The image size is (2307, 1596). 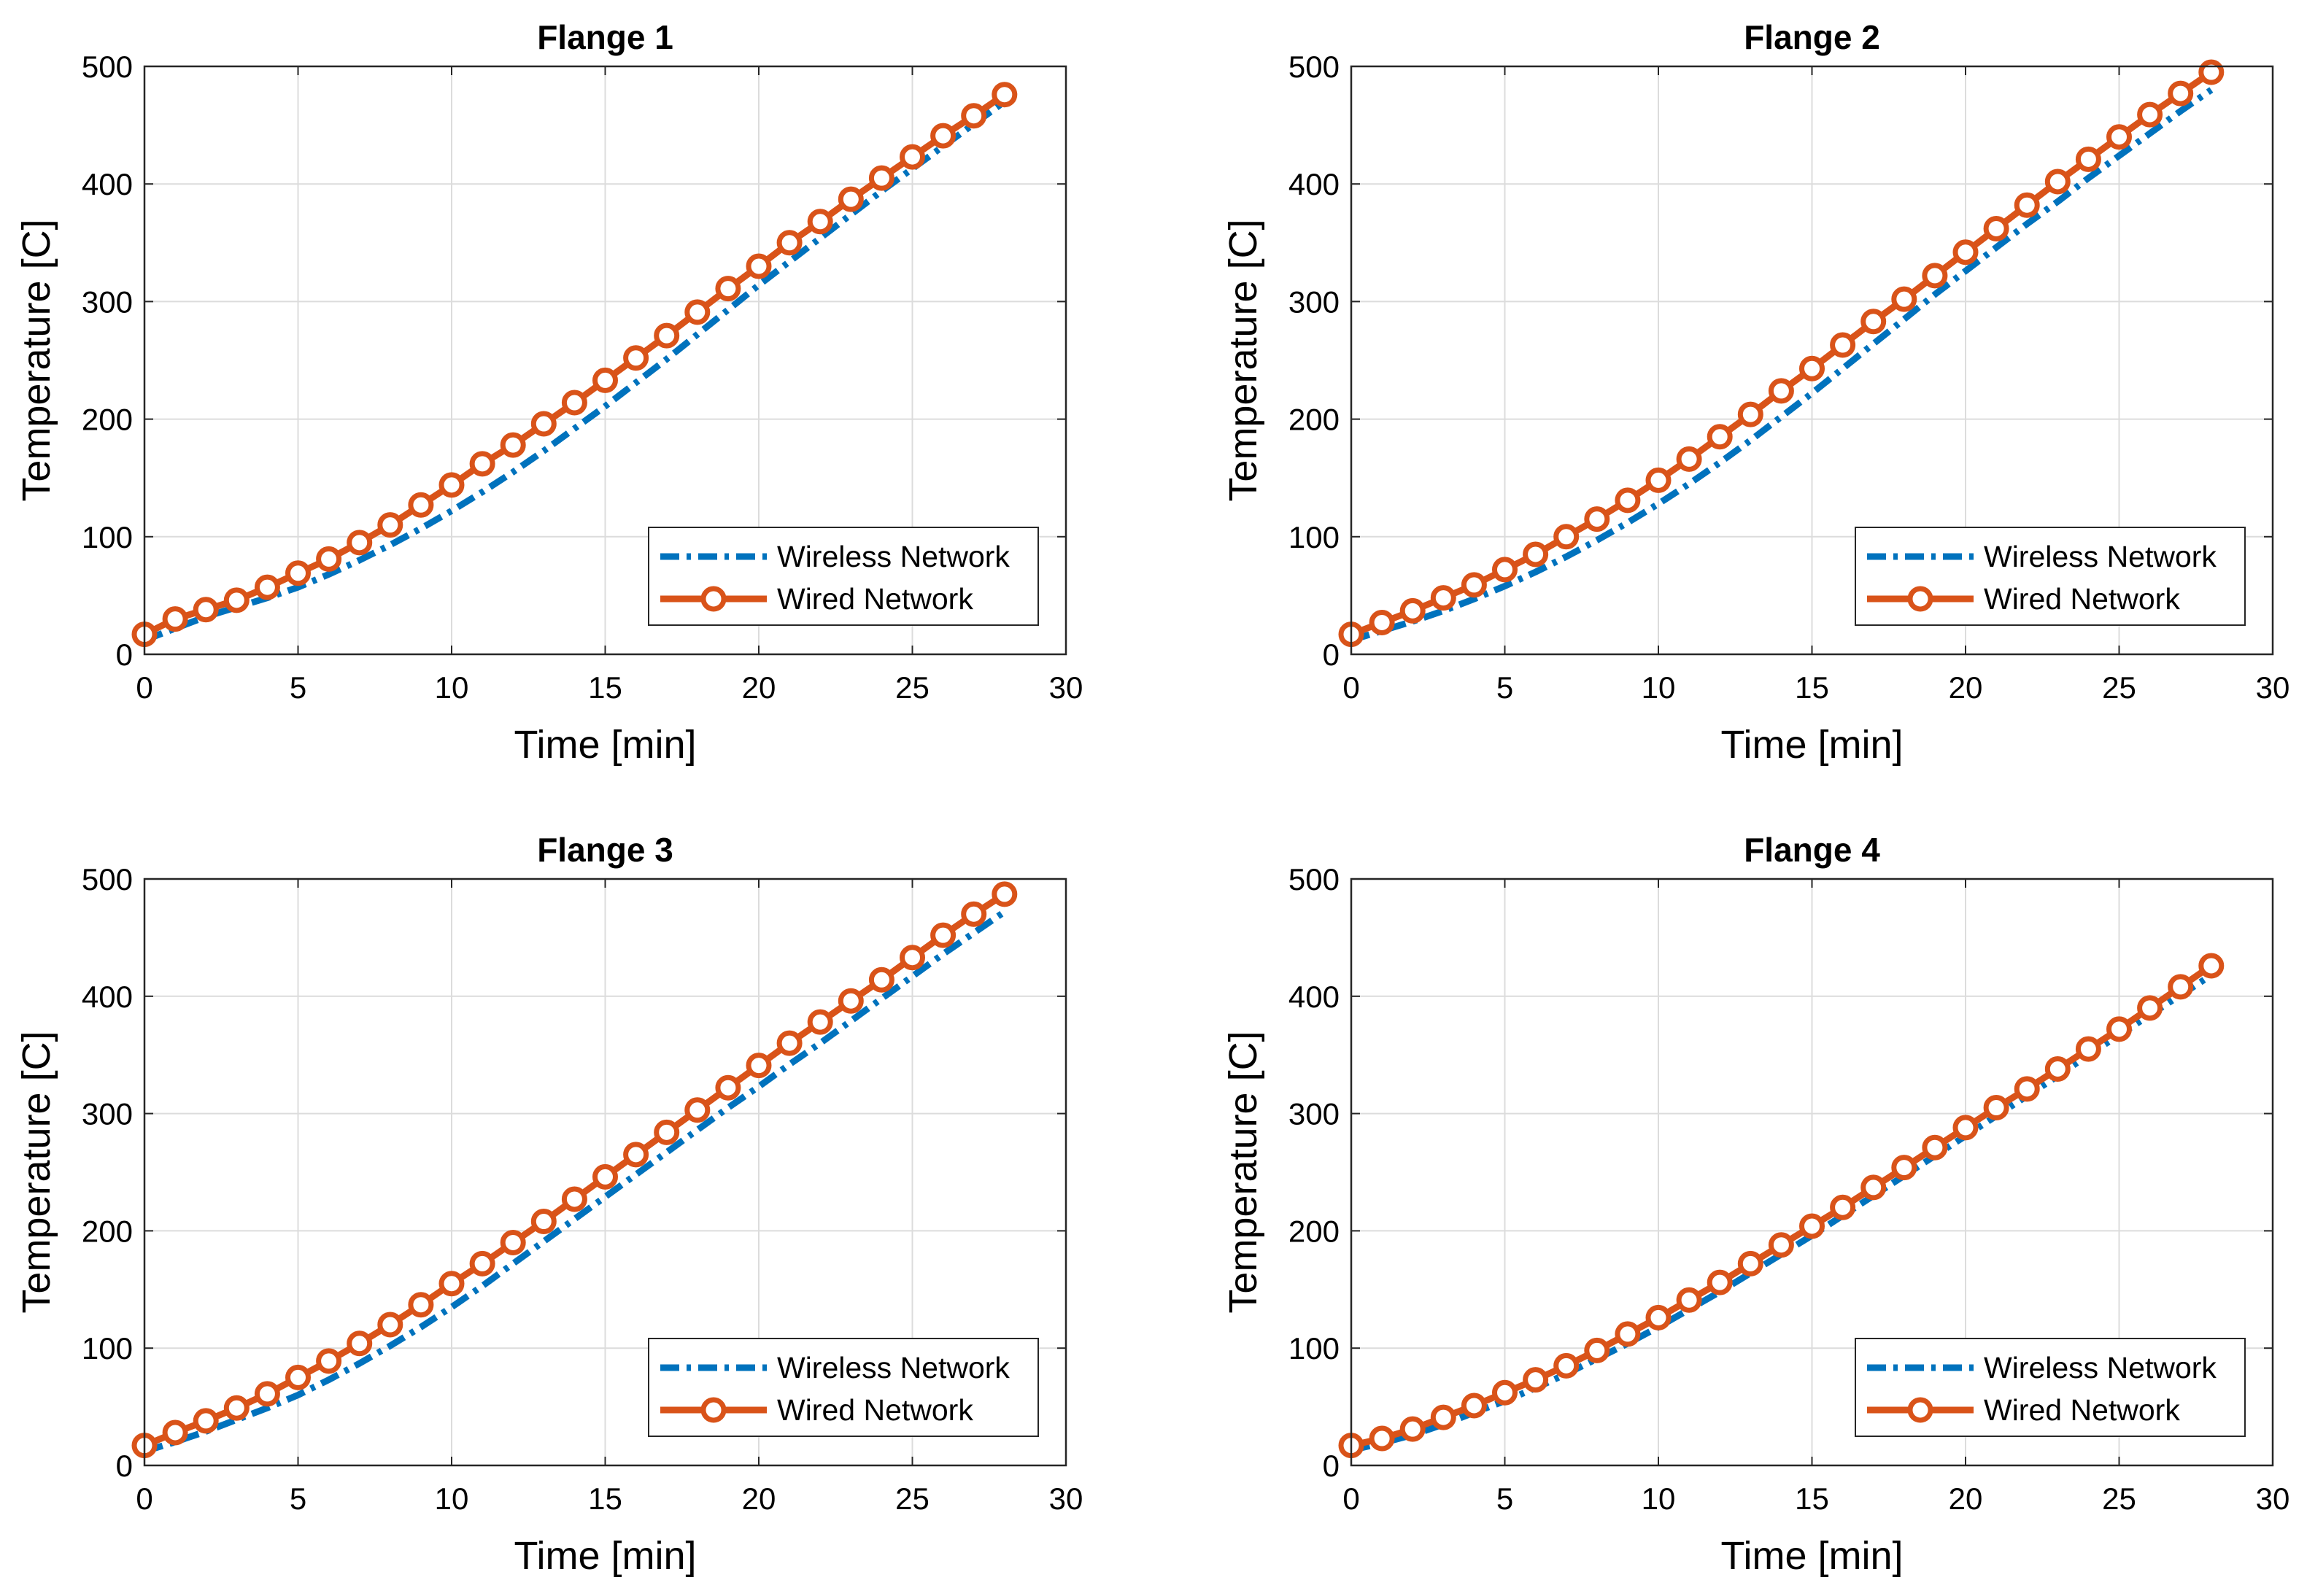 I want to click on x-axis-label: Time [min], so click(x=605, y=1556).